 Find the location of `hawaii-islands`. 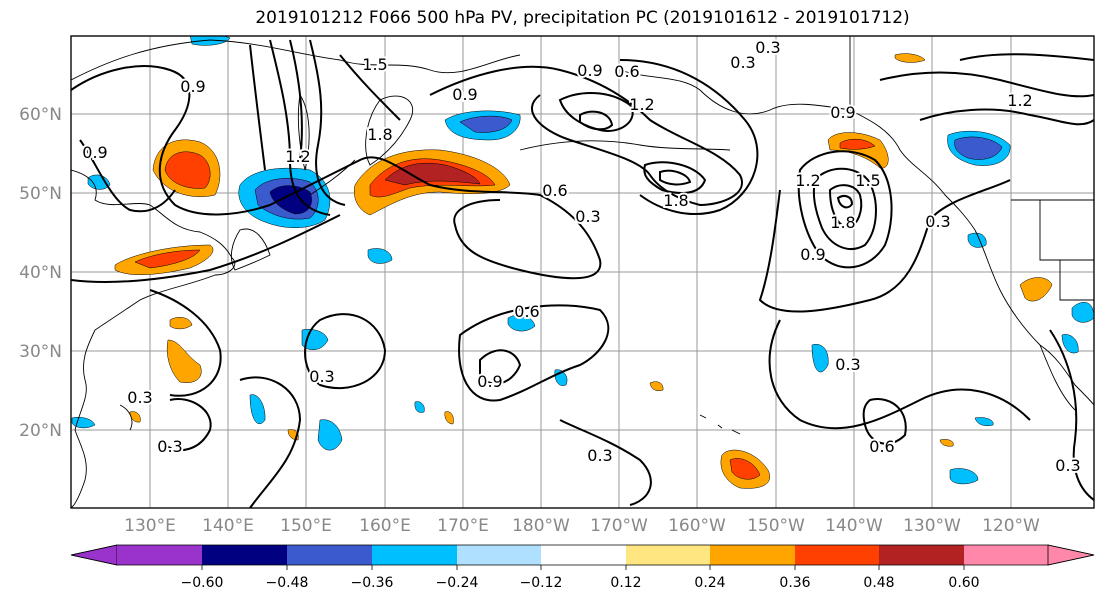

hawaii-islands is located at coordinates (720, 424).